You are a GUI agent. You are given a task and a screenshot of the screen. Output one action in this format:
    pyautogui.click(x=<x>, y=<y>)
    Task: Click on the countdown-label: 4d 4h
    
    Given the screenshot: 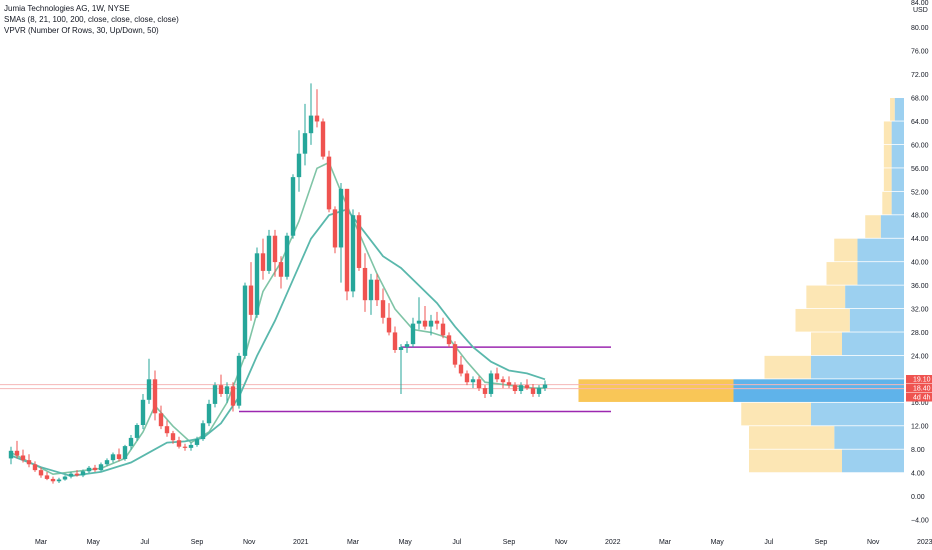 What is the action you would take?
    pyautogui.click(x=922, y=398)
    